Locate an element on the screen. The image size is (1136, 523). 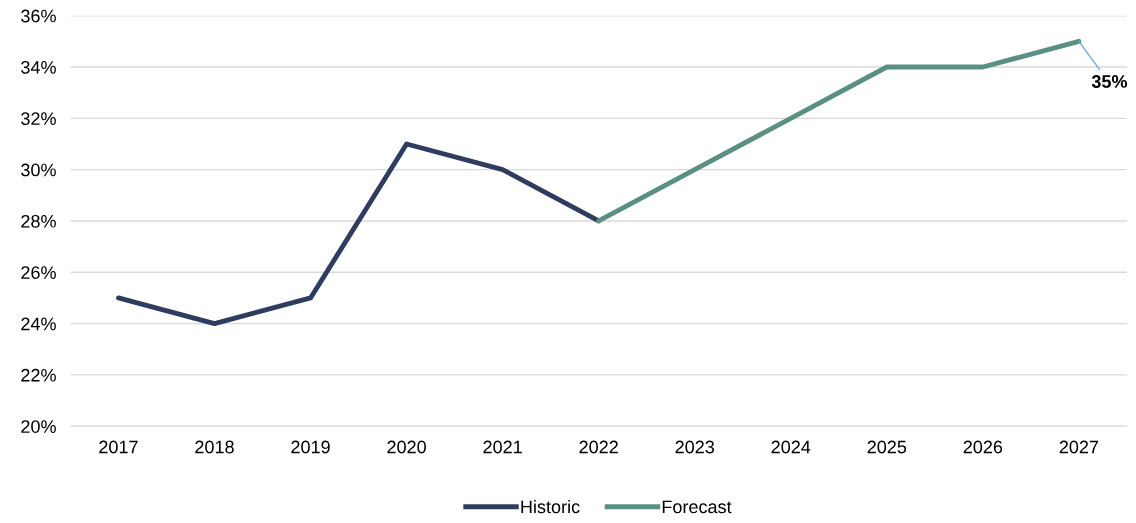
y-tick-label: 28% is located at coordinates (38, 221).